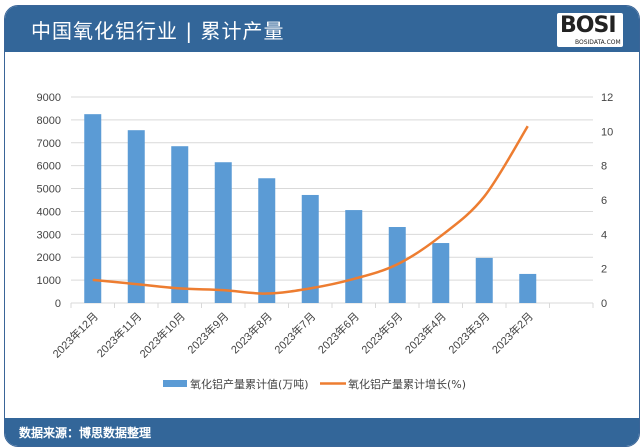 The height and width of the screenshot is (448, 642). I want to click on y-left-tick-label: 2000, so click(49, 258).